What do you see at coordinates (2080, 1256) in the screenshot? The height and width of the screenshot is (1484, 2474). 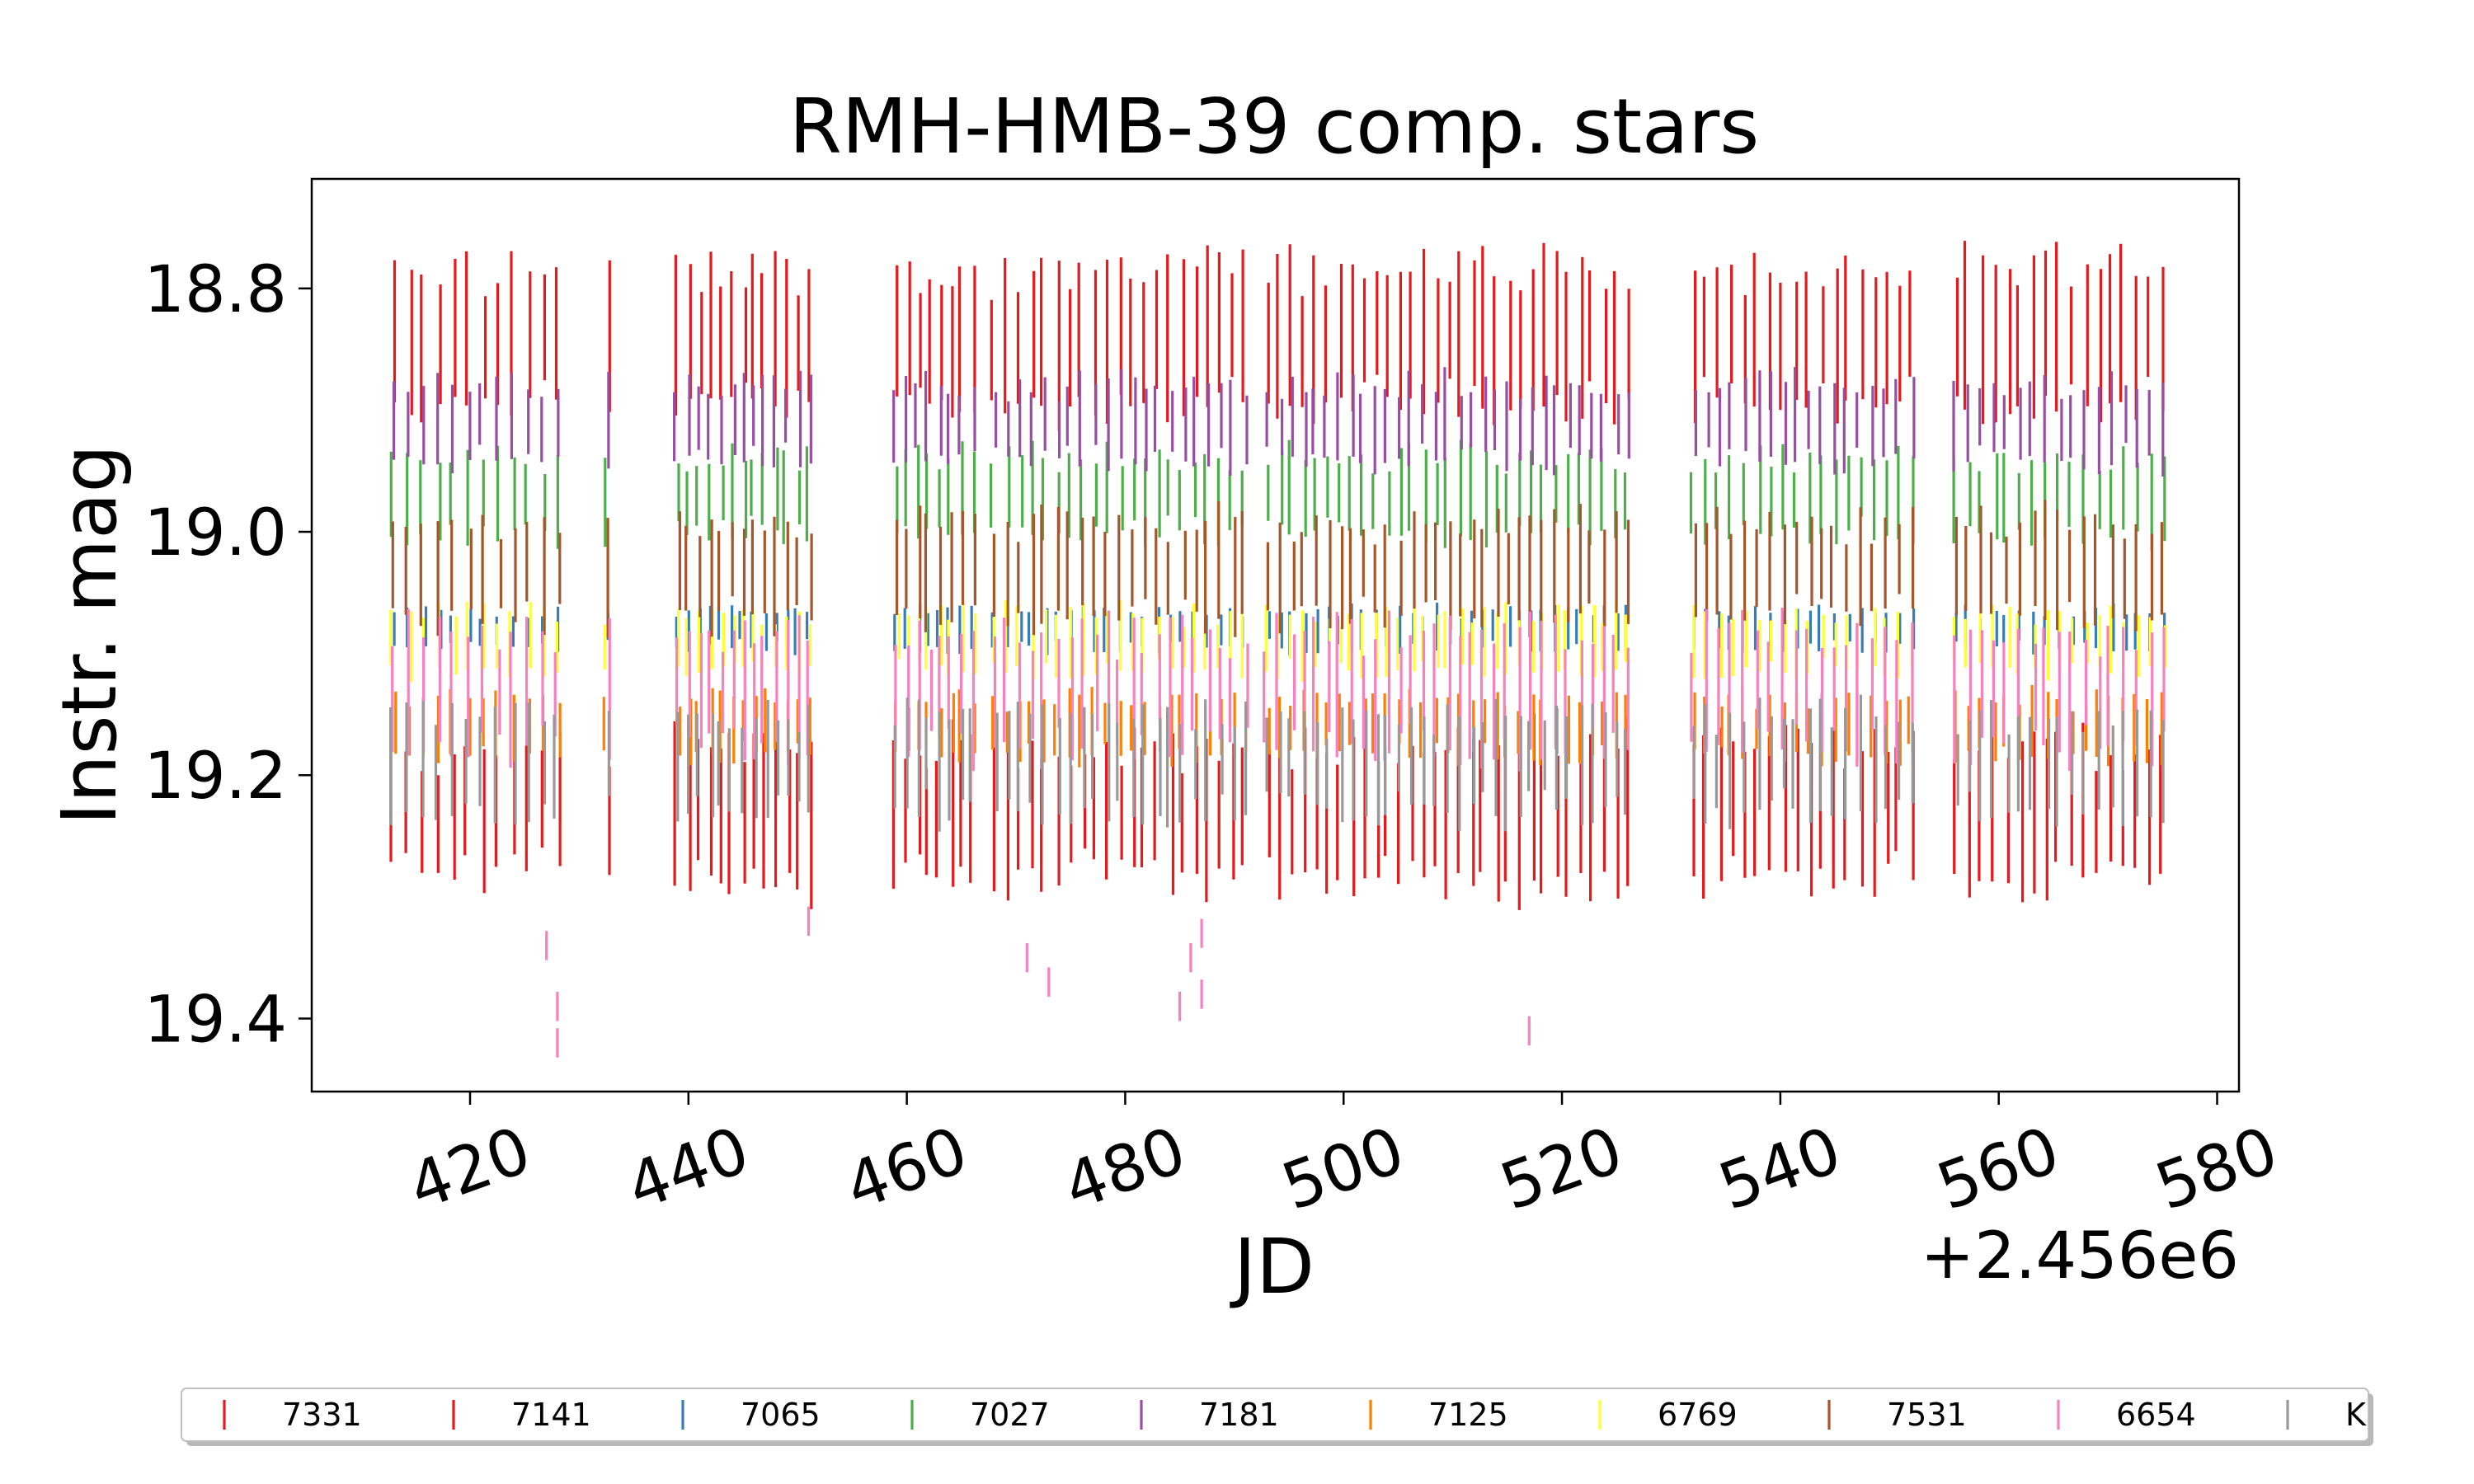 I see `x-axis-offset-label: +2.456e6` at bounding box center [2080, 1256].